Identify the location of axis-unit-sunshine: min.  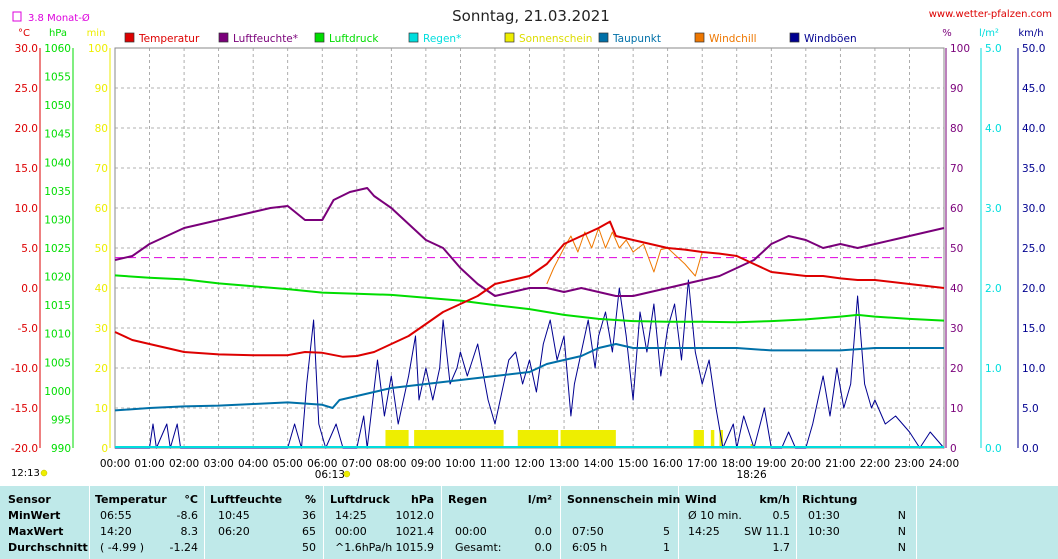
(96, 33).